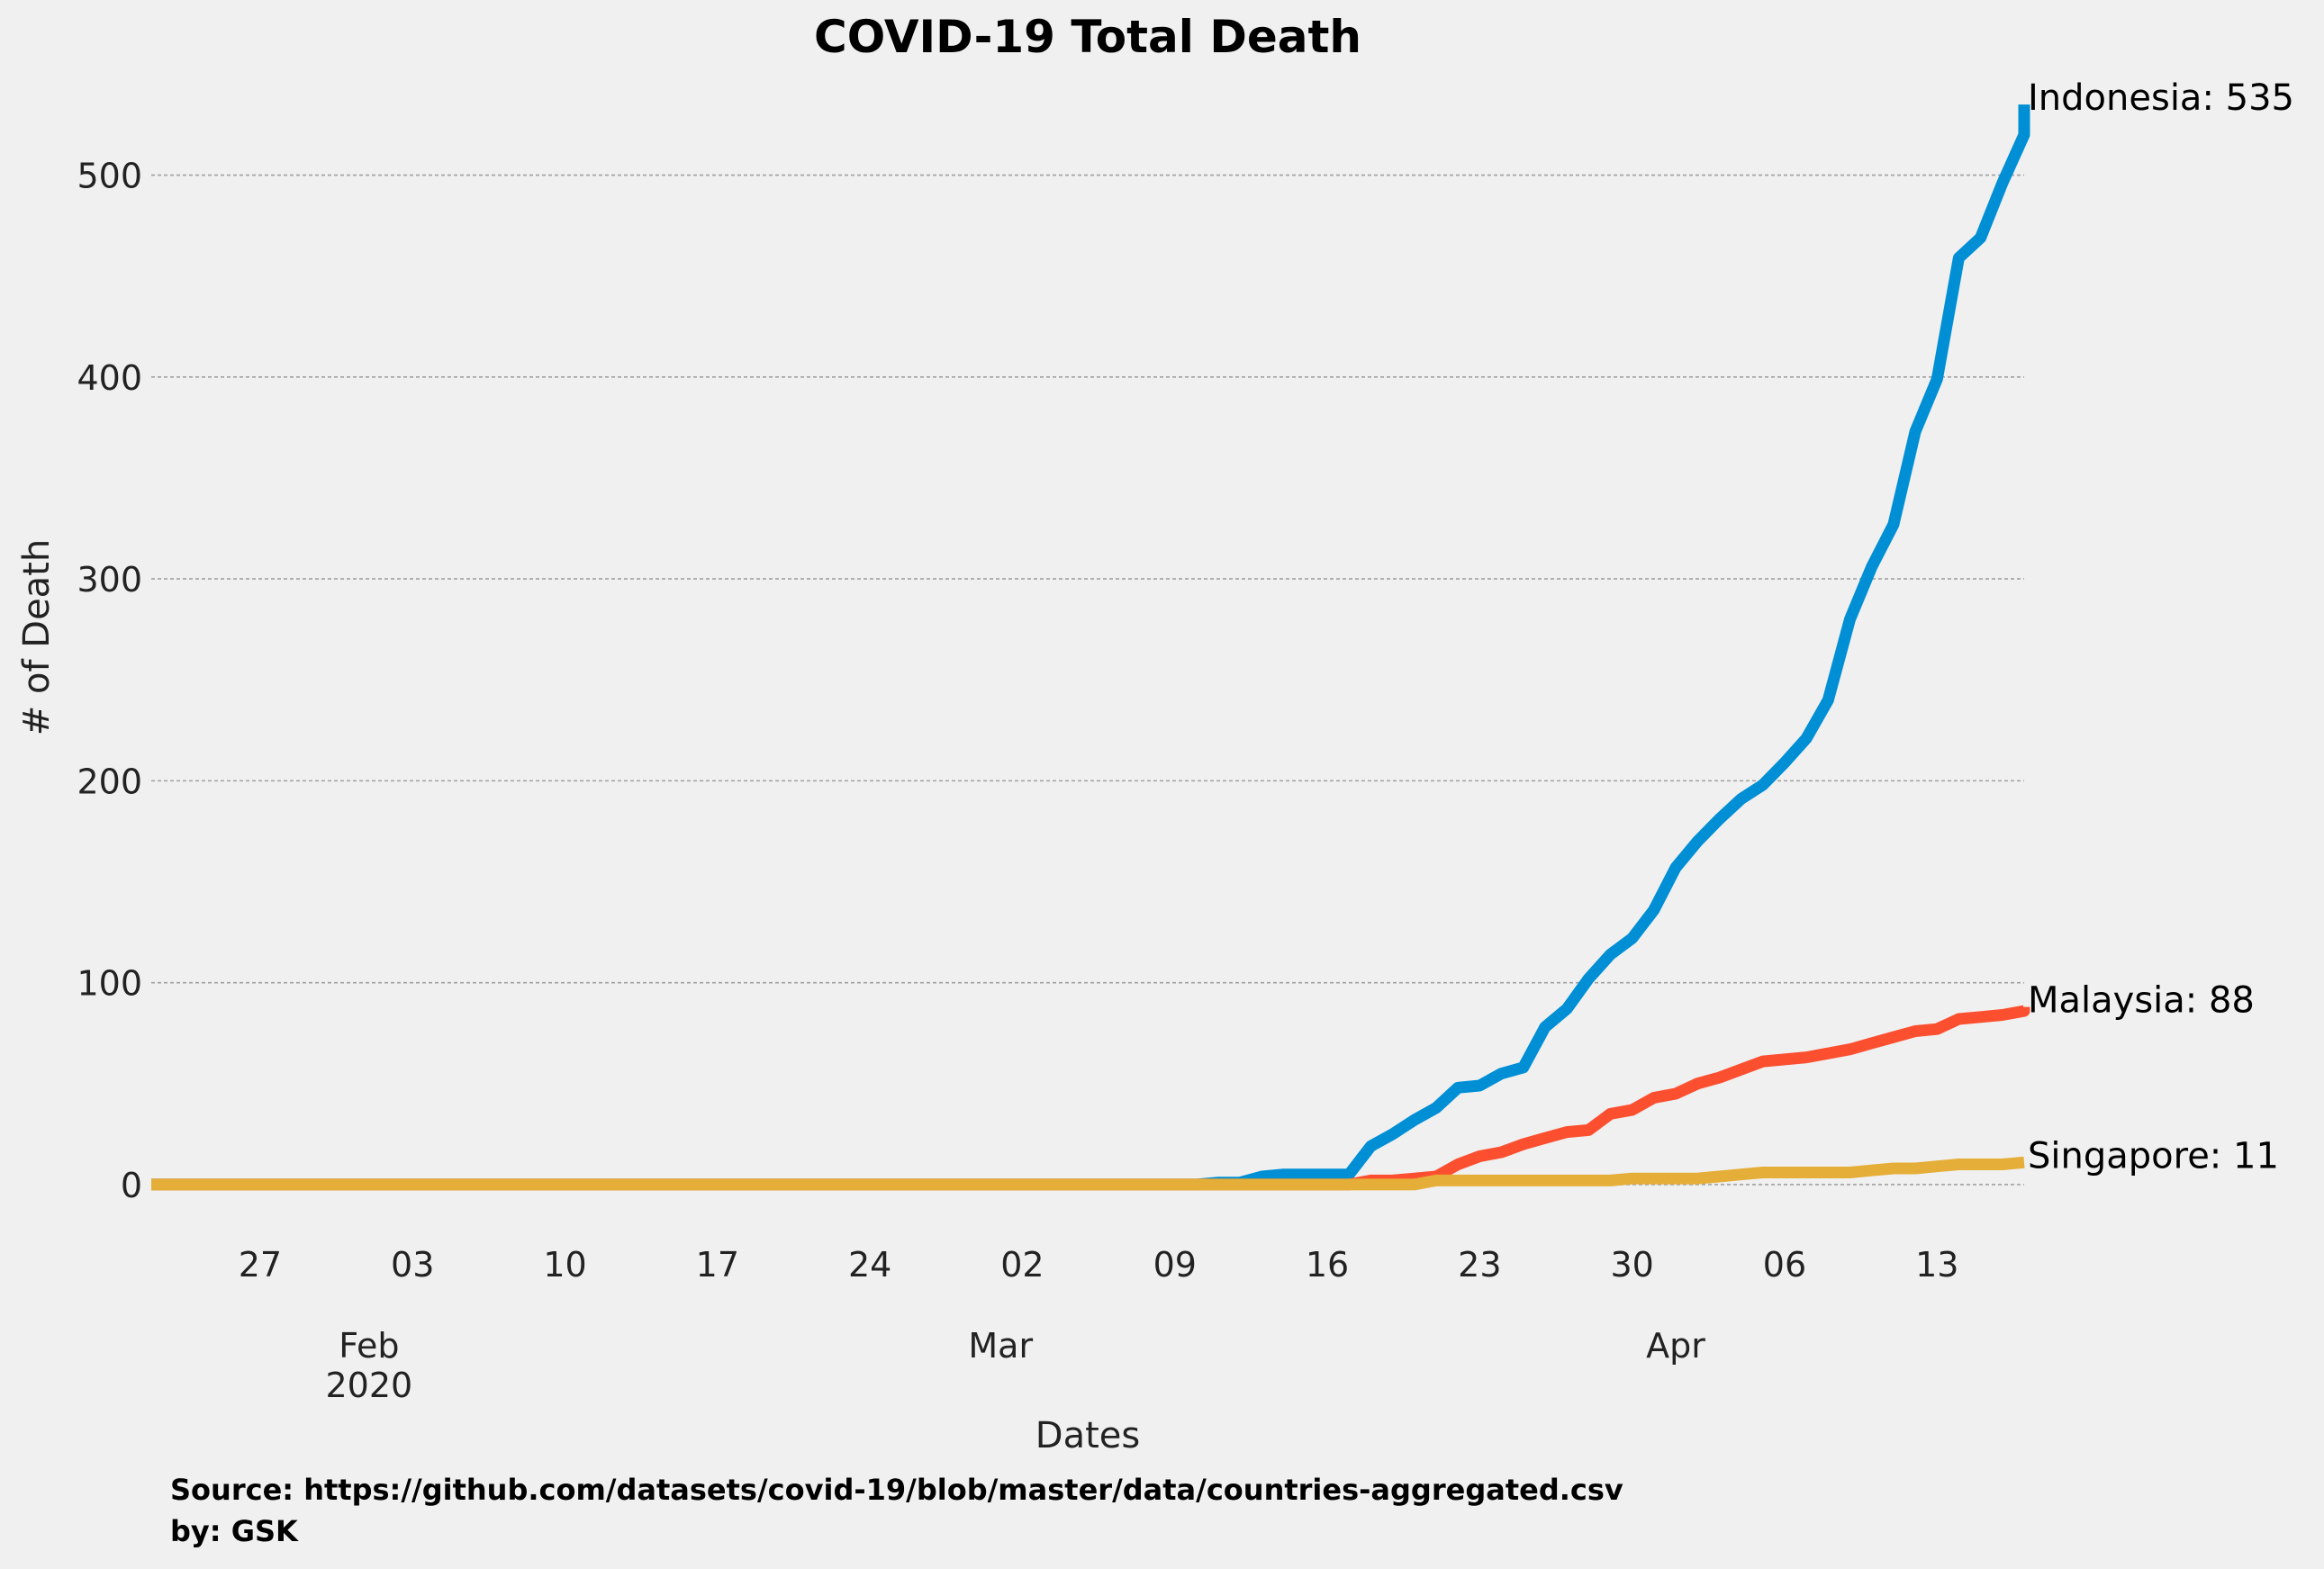 This screenshot has width=2324, height=1569. I want to click on x-day-tick-label: 09, so click(1175, 1265).